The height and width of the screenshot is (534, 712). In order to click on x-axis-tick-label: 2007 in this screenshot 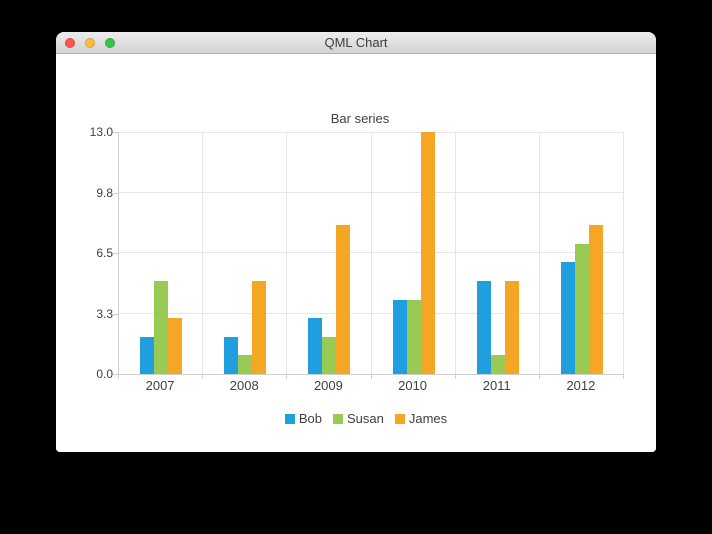, I will do `click(160, 385)`.